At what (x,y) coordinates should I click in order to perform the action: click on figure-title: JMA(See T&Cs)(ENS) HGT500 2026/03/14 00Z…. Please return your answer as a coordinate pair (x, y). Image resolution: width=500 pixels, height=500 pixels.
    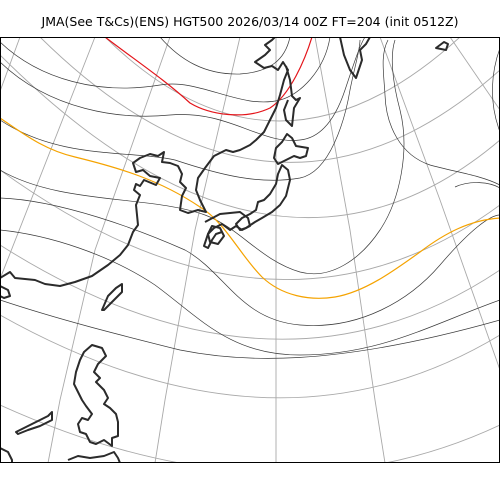
    Looking at the image, I should click on (250, 21).